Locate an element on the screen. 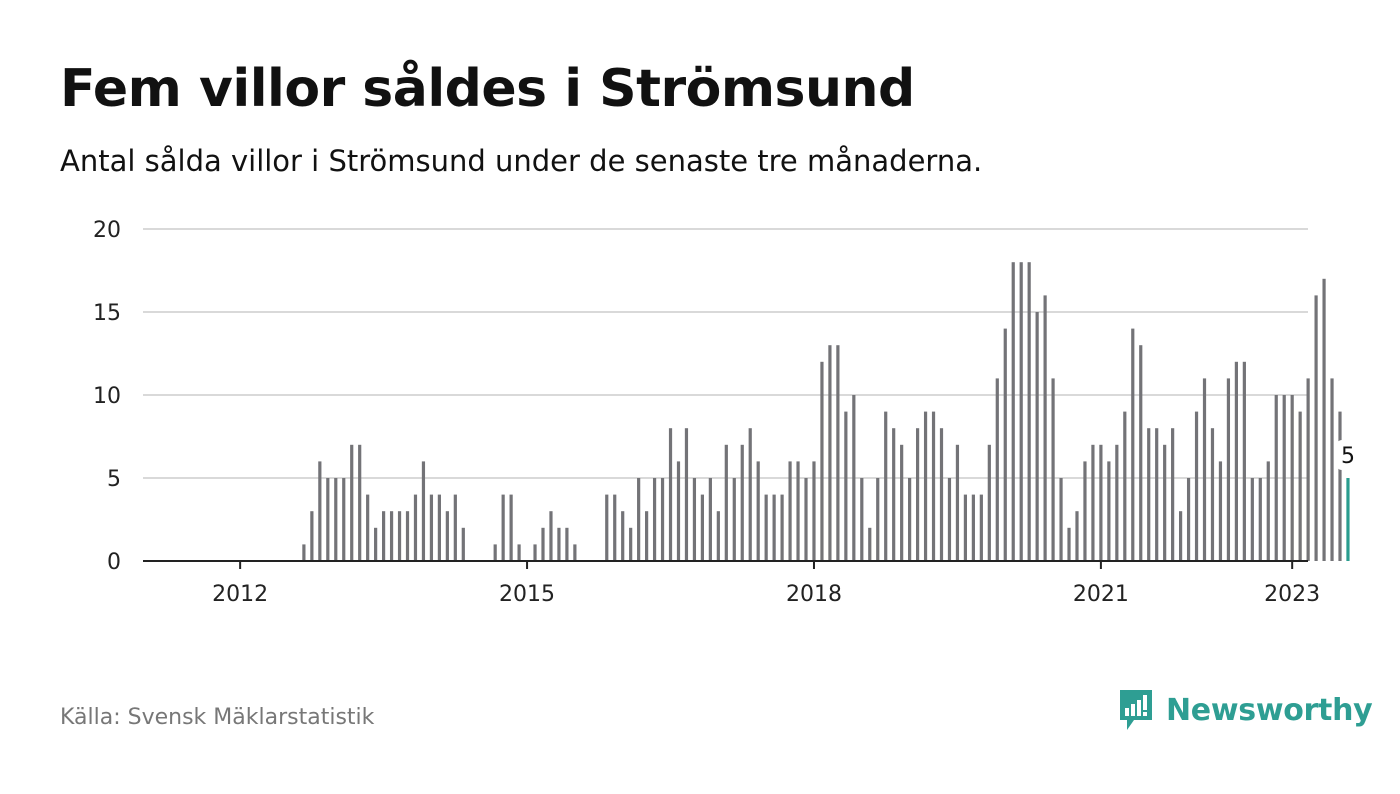  y-tick-label: 5 is located at coordinates (114, 479).